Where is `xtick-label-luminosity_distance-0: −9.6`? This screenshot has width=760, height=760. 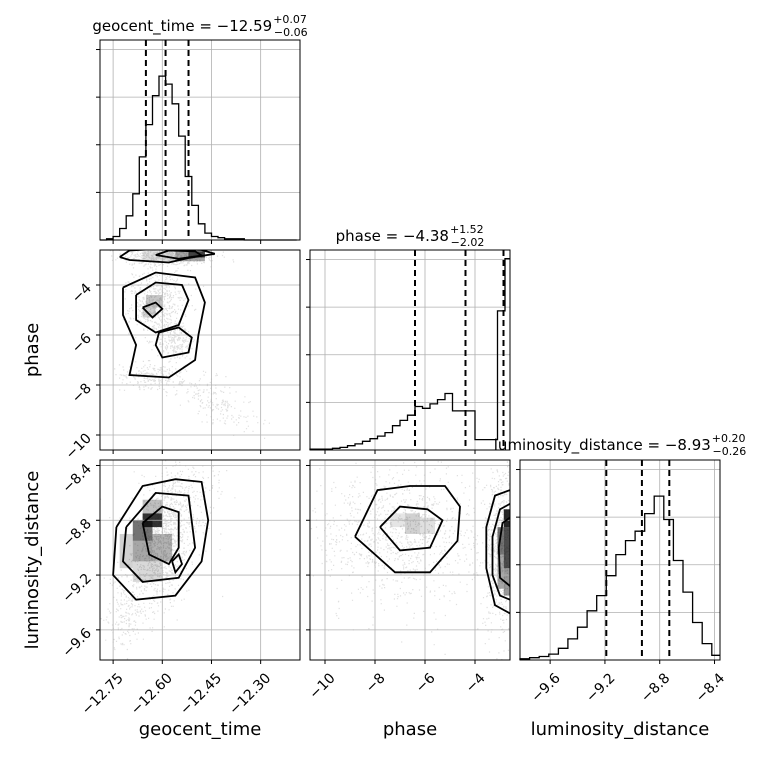
xtick-label-luminosity_distance-0: −9.6 is located at coordinates (545, 687).